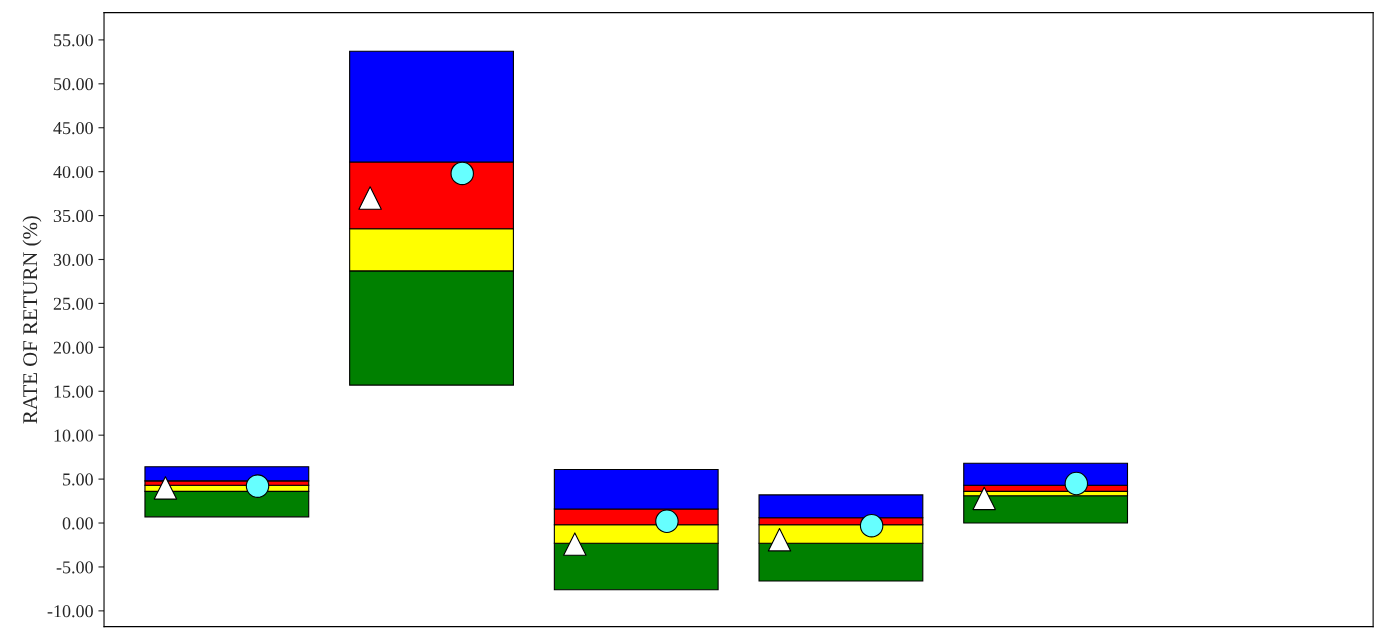 The height and width of the screenshot is (633, 1387). I want to click on y-tick-label: 50.00, so click(73, 84).